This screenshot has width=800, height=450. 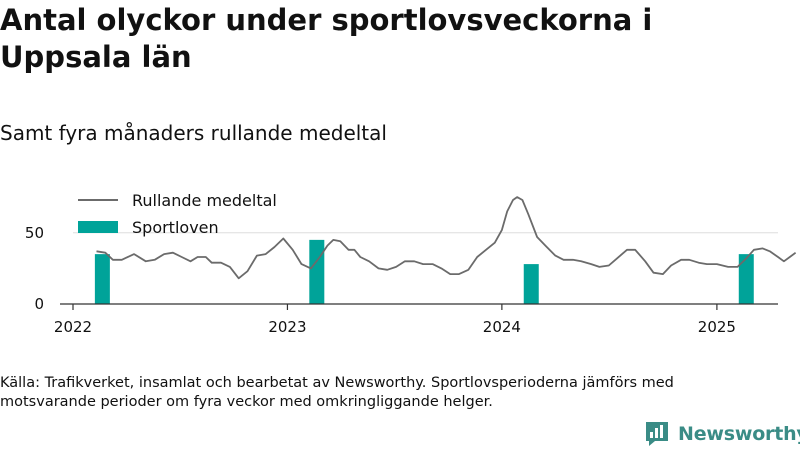 What do you see at coordinates (287, 327) in the screenshot?
I see `x-tick-label: 2023` at bounding box center [287, 327].